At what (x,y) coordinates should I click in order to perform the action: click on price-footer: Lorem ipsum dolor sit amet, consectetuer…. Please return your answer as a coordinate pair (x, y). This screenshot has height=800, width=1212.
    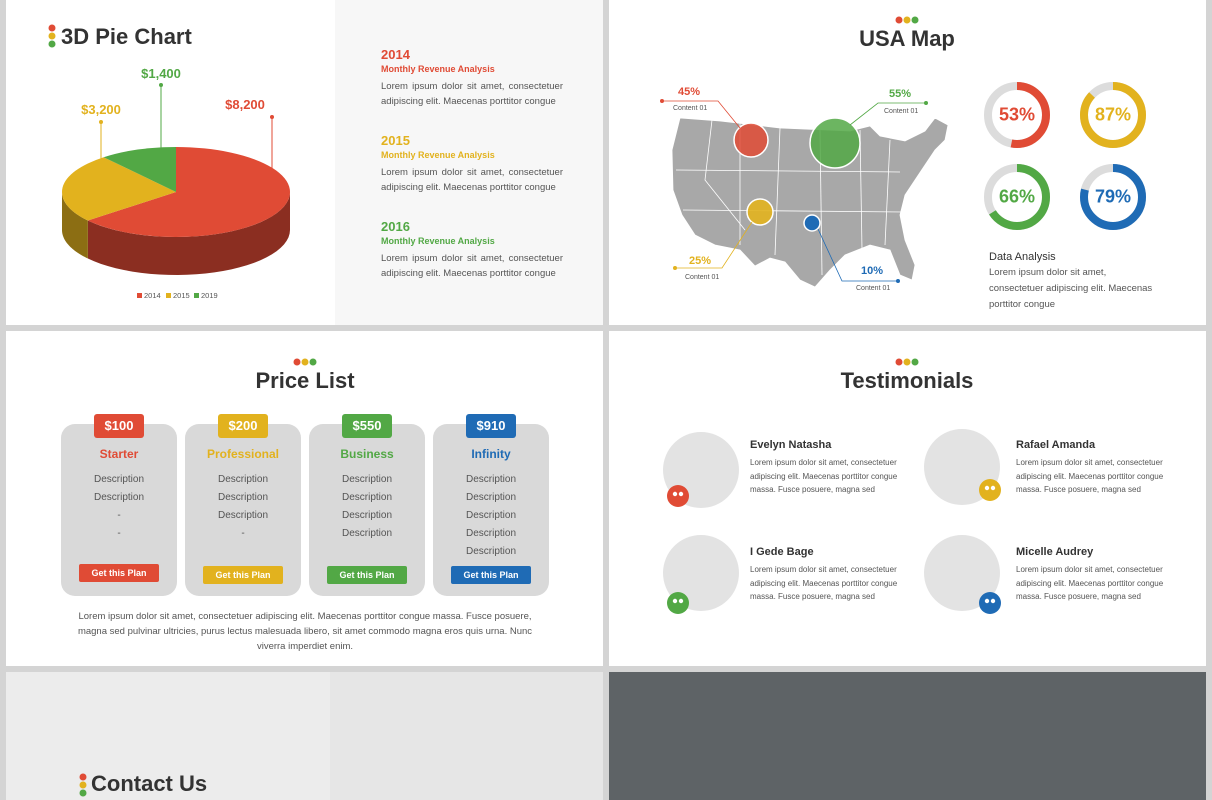
    Looking at the image, I should click on (305, 631).